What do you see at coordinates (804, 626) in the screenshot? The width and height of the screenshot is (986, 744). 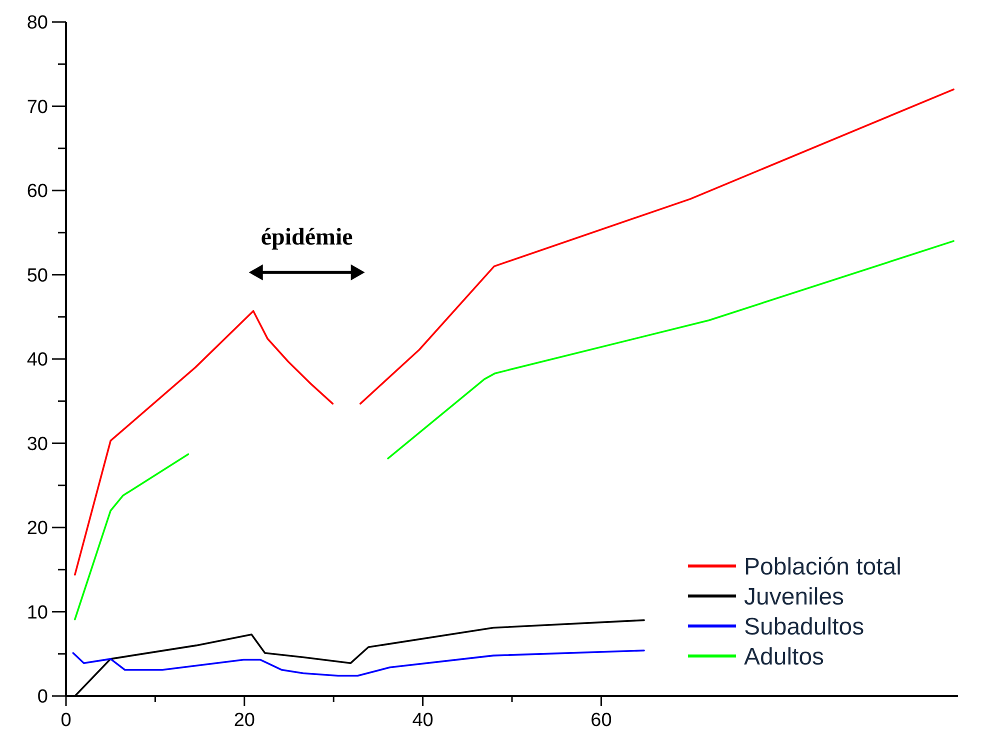 I see `legend-label: Subadultos` at bounding box center [804, 626].